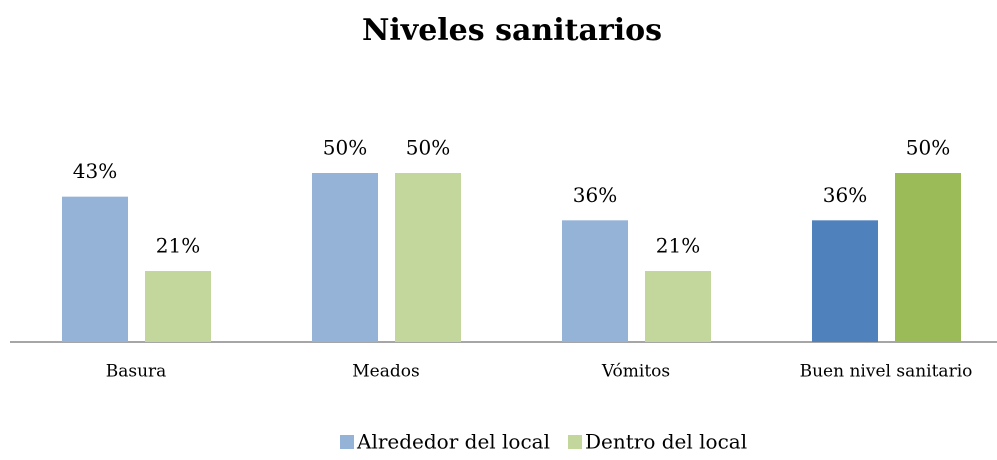 This screenshot has height=460, width=997. I want to click on x-tick-label: Buen nivel sanitario, so click(886, 372).